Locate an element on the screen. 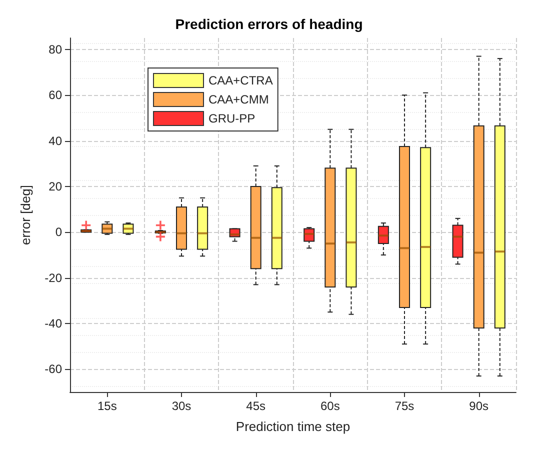  y-tick-label: -60 is located at coordinates (53, 369).